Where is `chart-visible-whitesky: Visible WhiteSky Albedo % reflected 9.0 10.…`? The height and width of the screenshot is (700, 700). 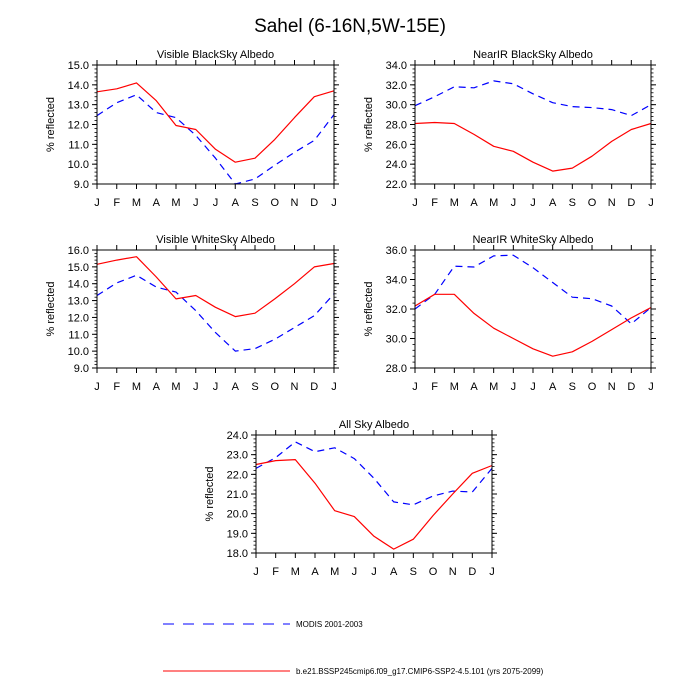
chart-visible-whitesky: Visible WhiteSky Albedo % reflected 9.0 10.… is located at coordinates (192, 313).